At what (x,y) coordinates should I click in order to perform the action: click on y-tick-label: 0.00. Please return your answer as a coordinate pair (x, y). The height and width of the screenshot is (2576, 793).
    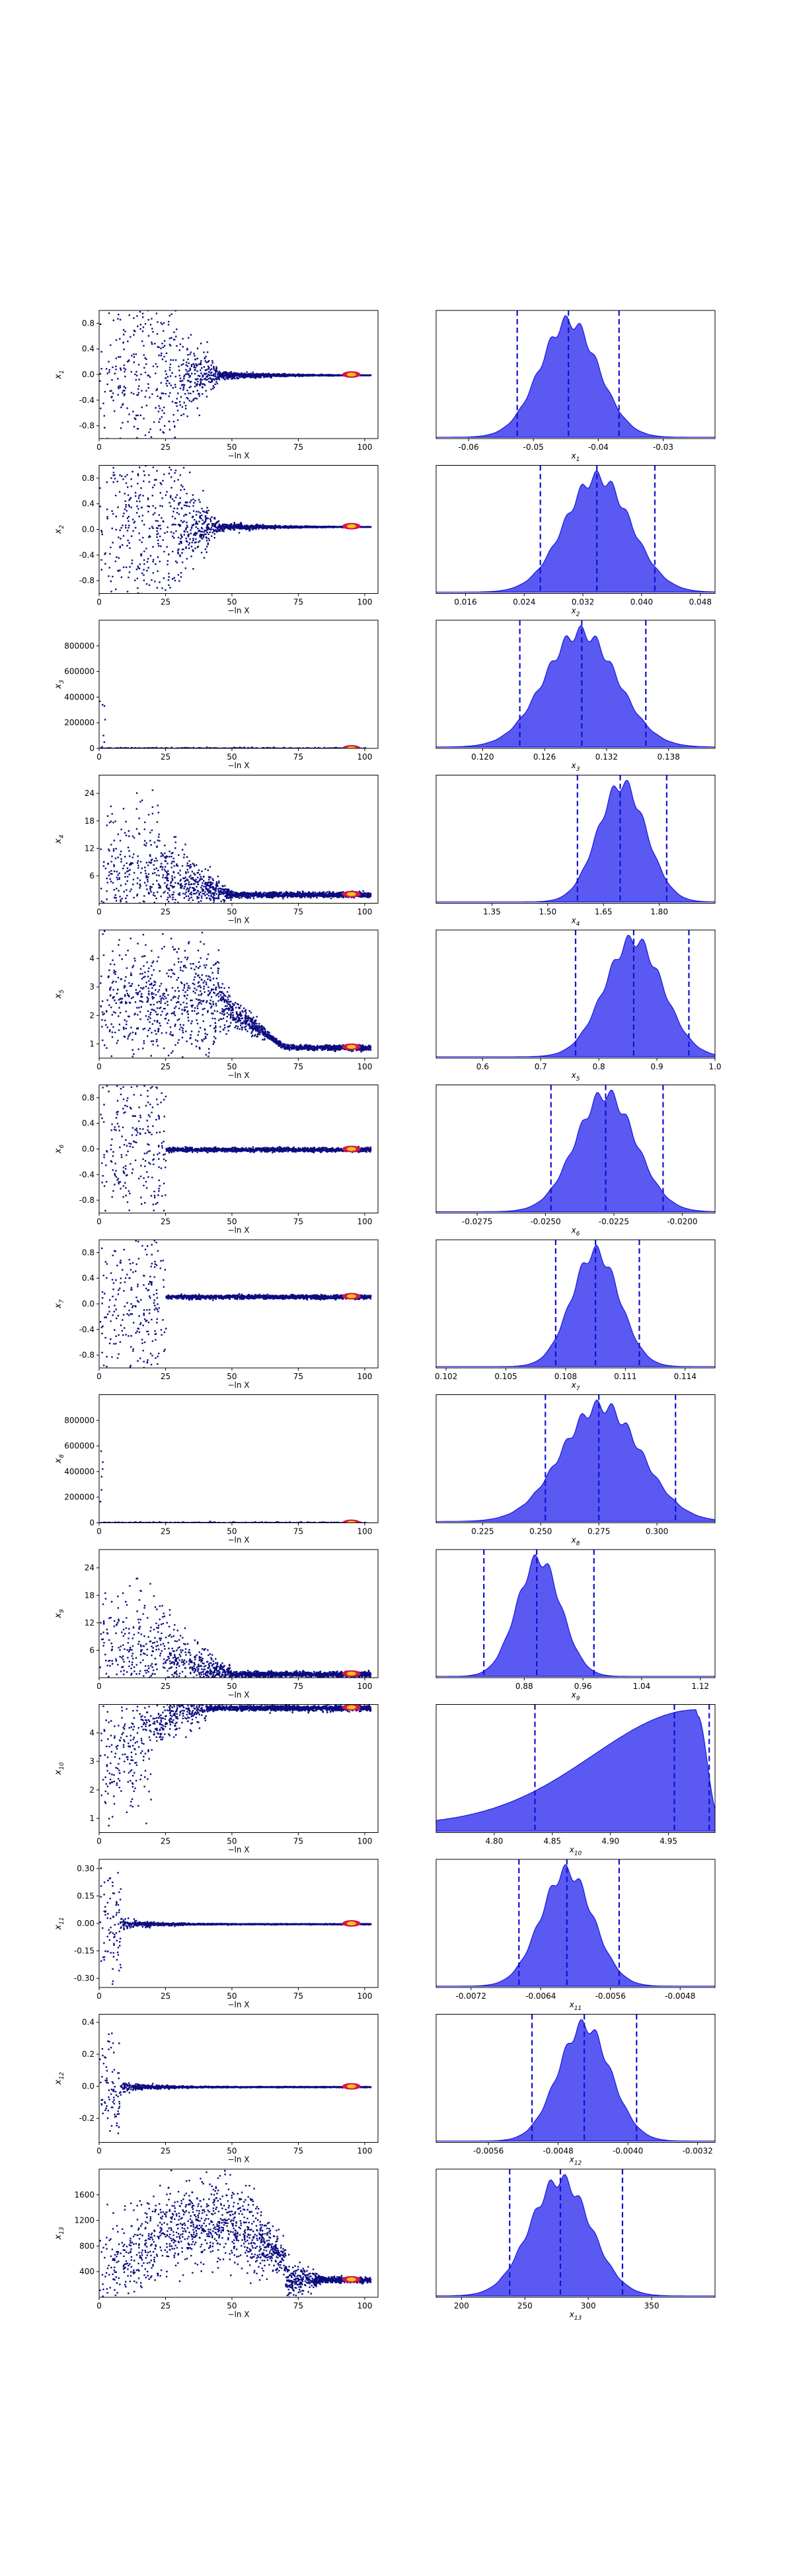
    Looking at the image, I should click on (86, 1924).